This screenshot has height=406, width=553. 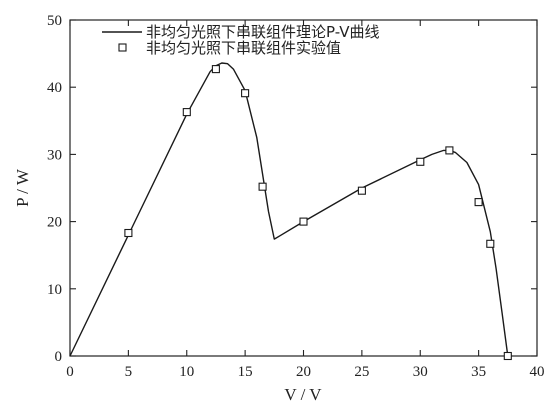 I want to click on legend-label-experiment: 非均匀光照下串联组件实验值, so click(x=243, y=48).